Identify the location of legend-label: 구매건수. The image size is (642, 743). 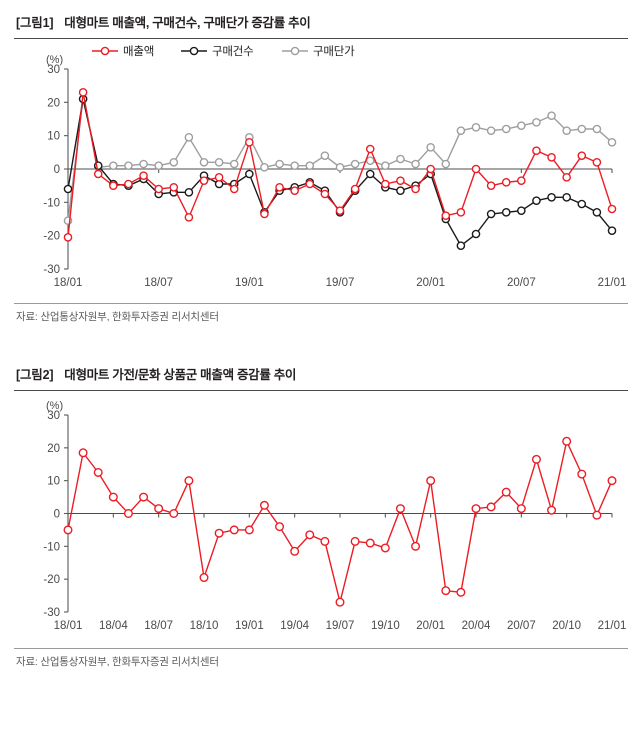
(233, 51).